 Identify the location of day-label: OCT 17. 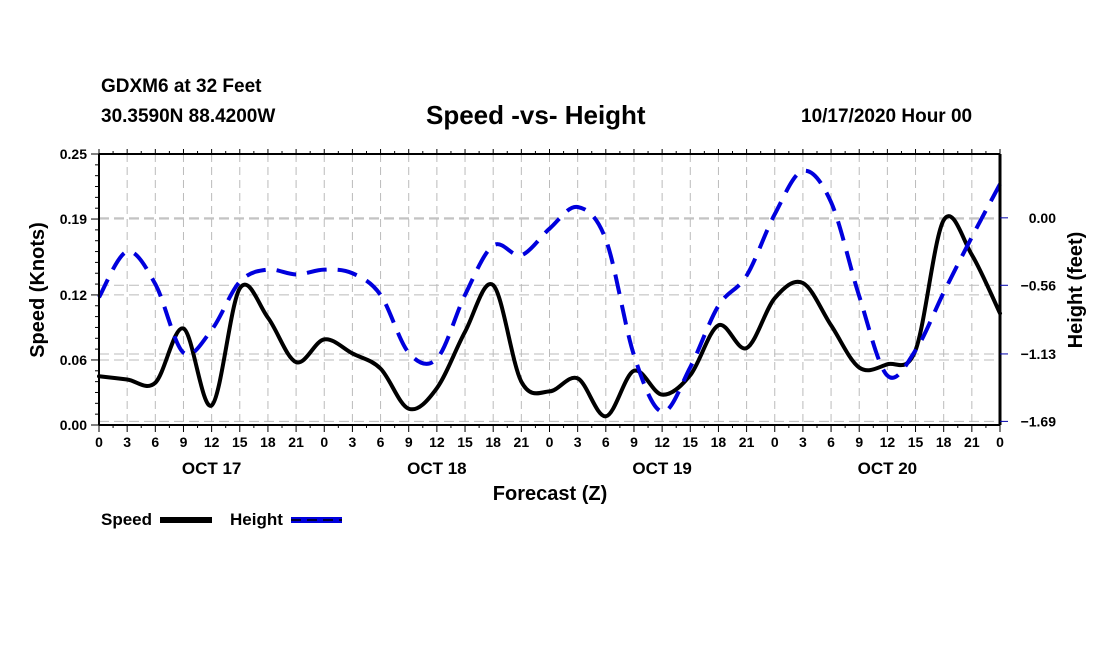
(212, 468).